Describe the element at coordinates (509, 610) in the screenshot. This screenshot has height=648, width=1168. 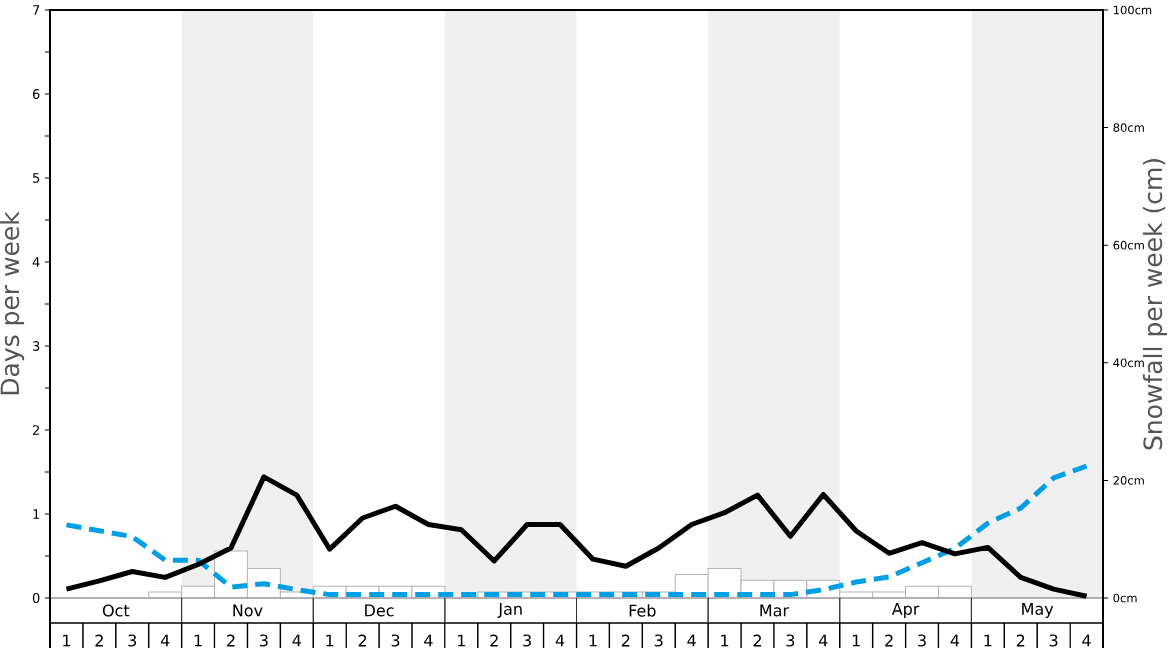
I see `text: Jan` at that location.